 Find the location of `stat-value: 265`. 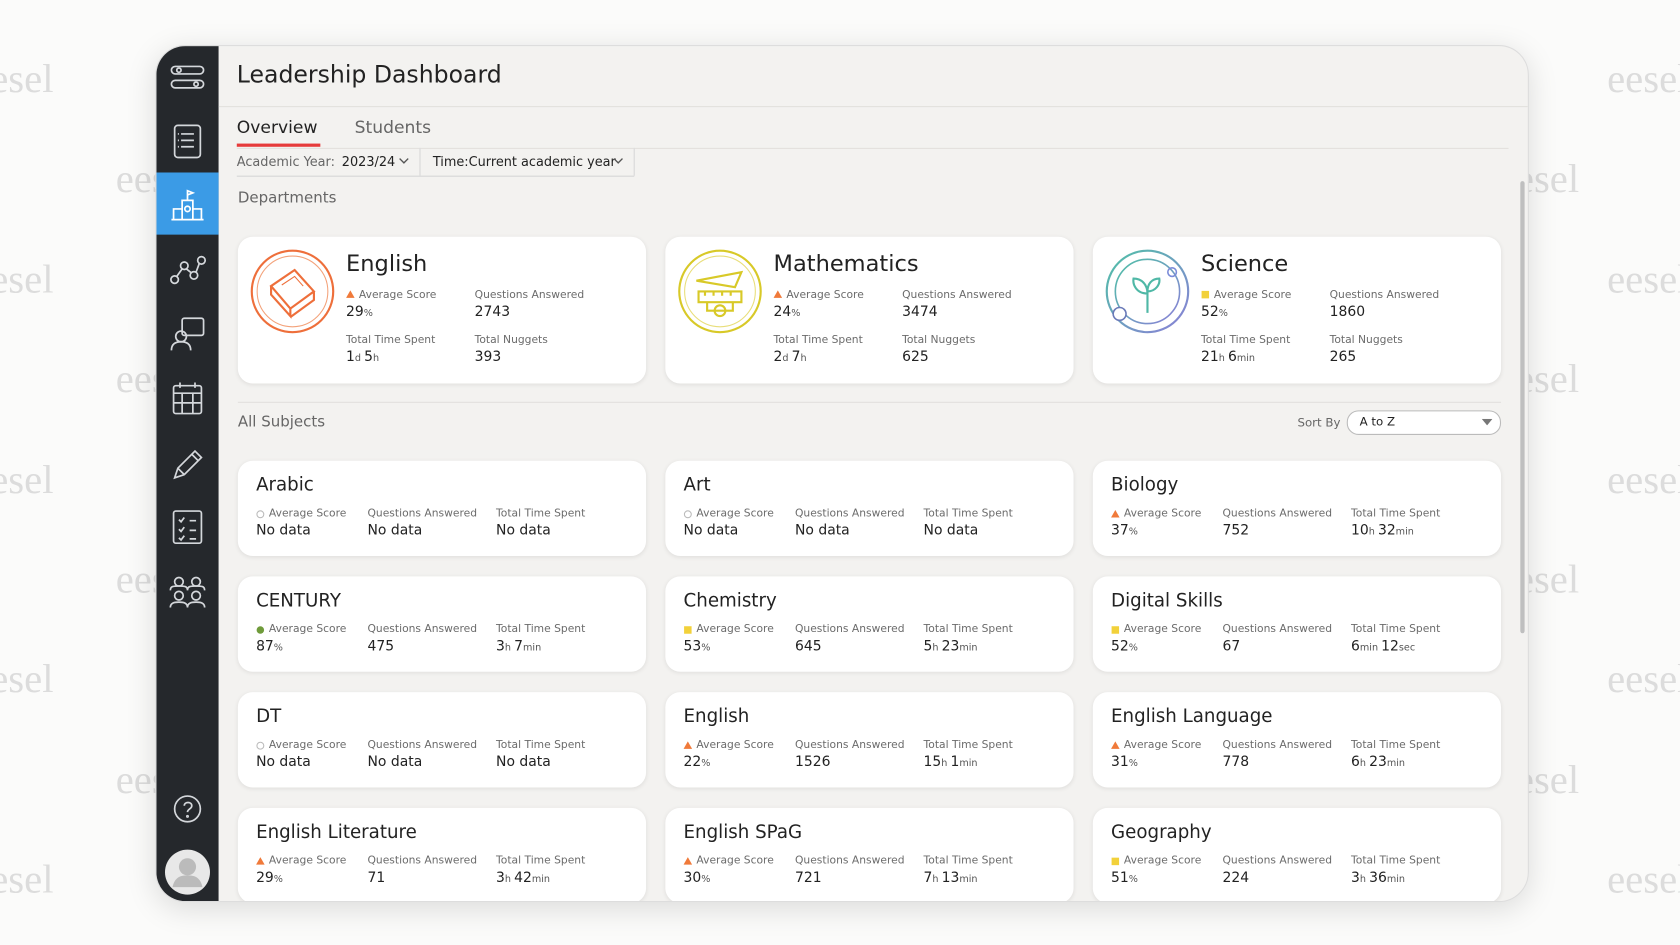

stat-value: 265 is located at coordinates (1343, 357).